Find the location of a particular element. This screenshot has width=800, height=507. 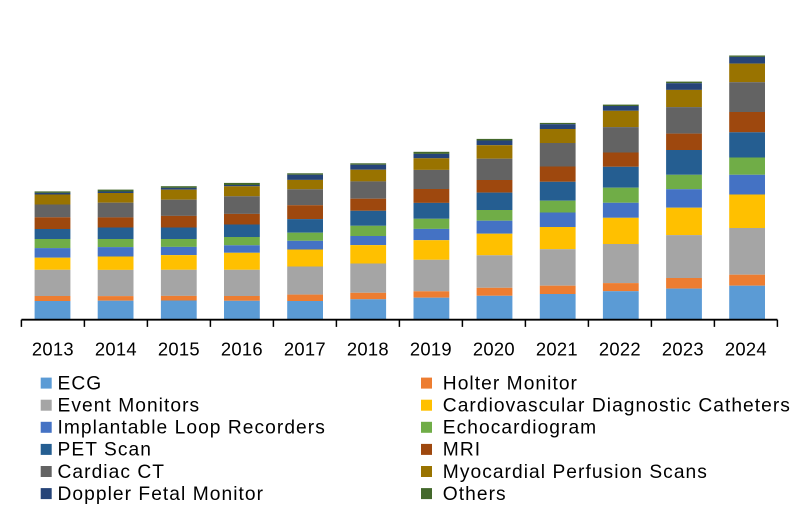

svg-text: Event Monitors is located at coordinates (129, 406).